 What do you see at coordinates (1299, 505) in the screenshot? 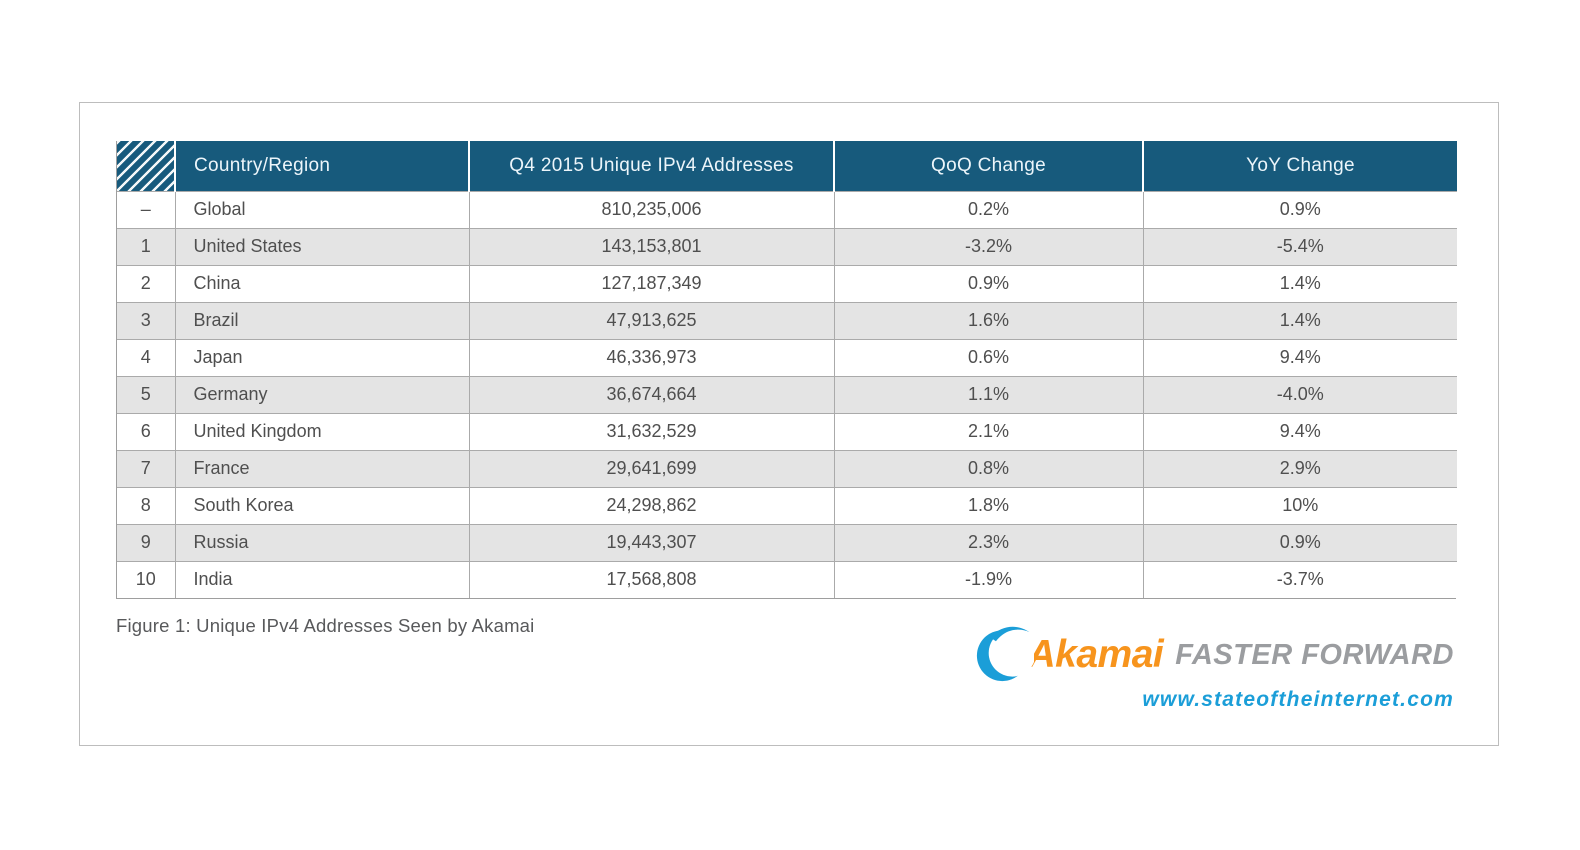
I see `yoy-cell: 10%` at bounding box center [1299, 505].